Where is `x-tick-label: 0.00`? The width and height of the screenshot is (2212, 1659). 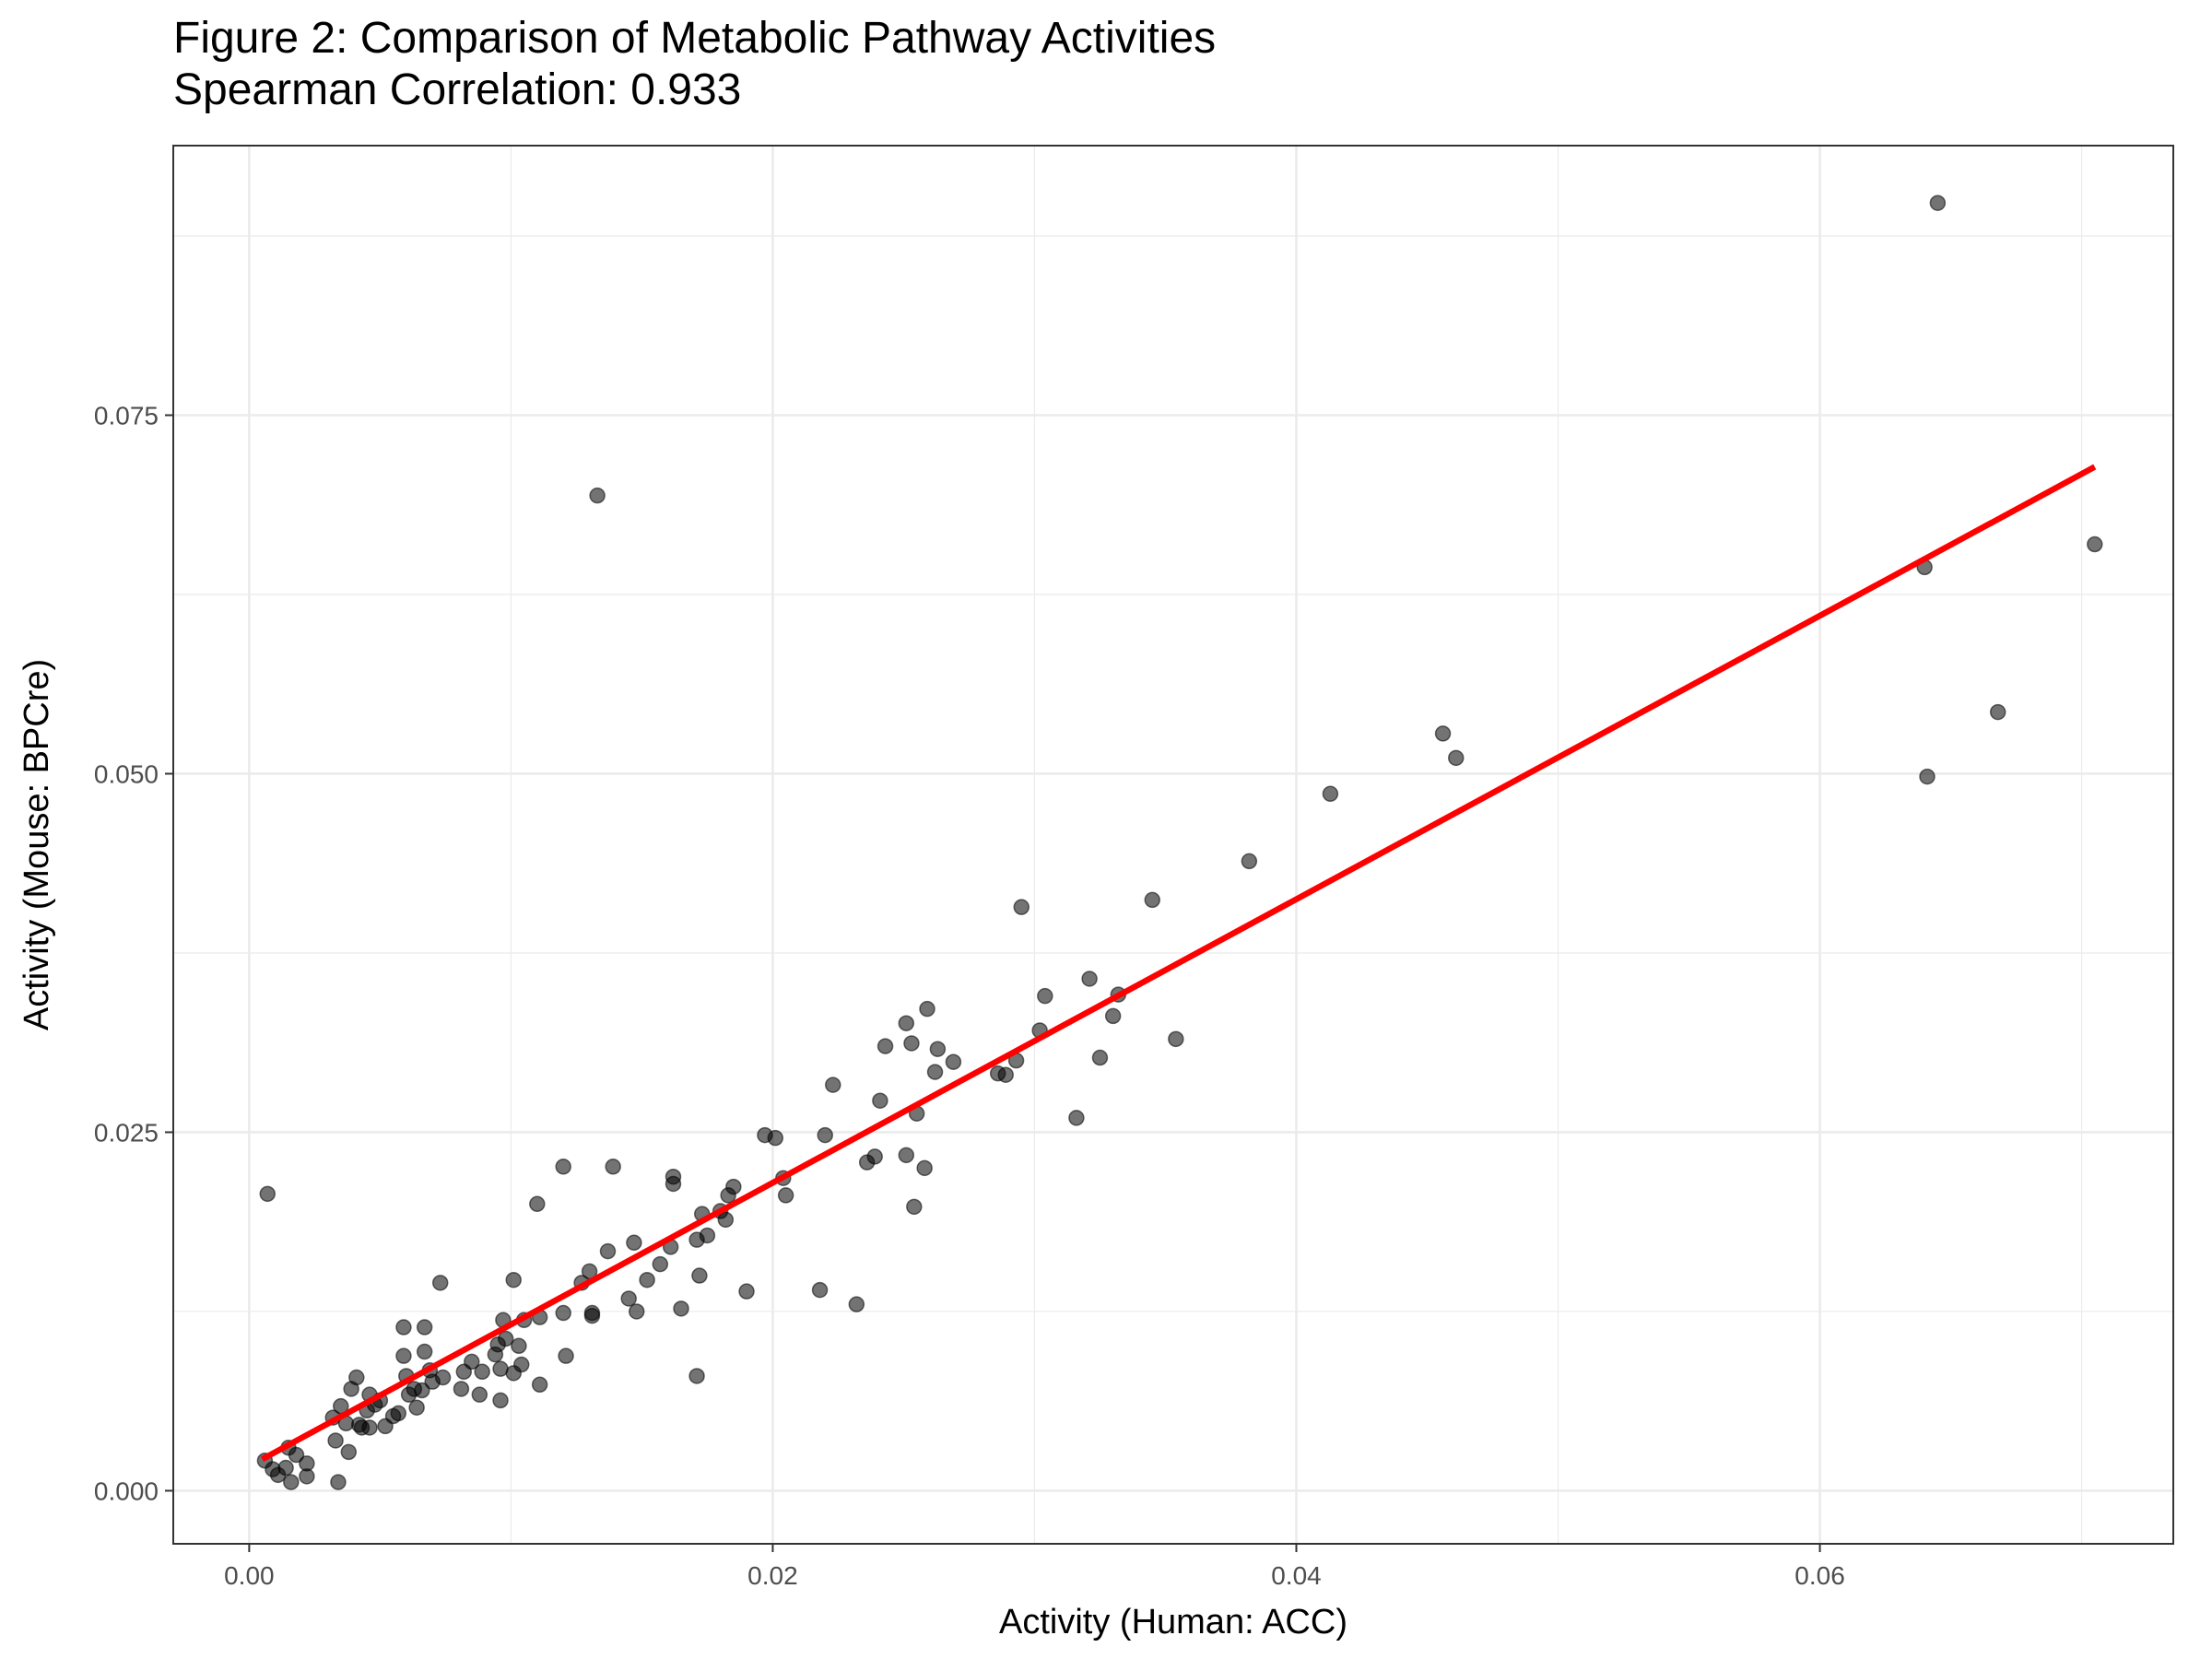 x-tick-label: 0.00 is located at coordinates (249, 1575).